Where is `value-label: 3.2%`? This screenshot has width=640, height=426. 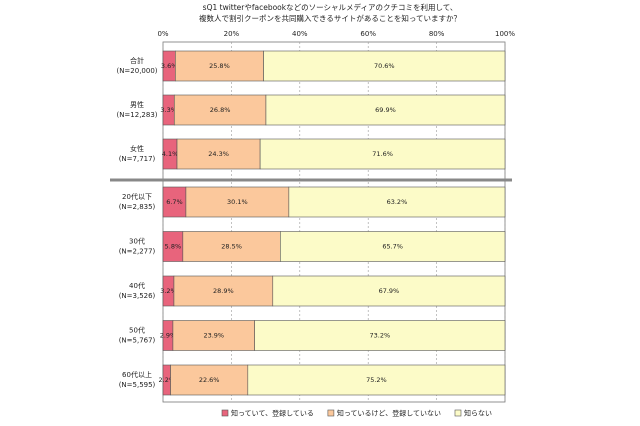
value-label: 3.2% is located at coordinates (168, 291).